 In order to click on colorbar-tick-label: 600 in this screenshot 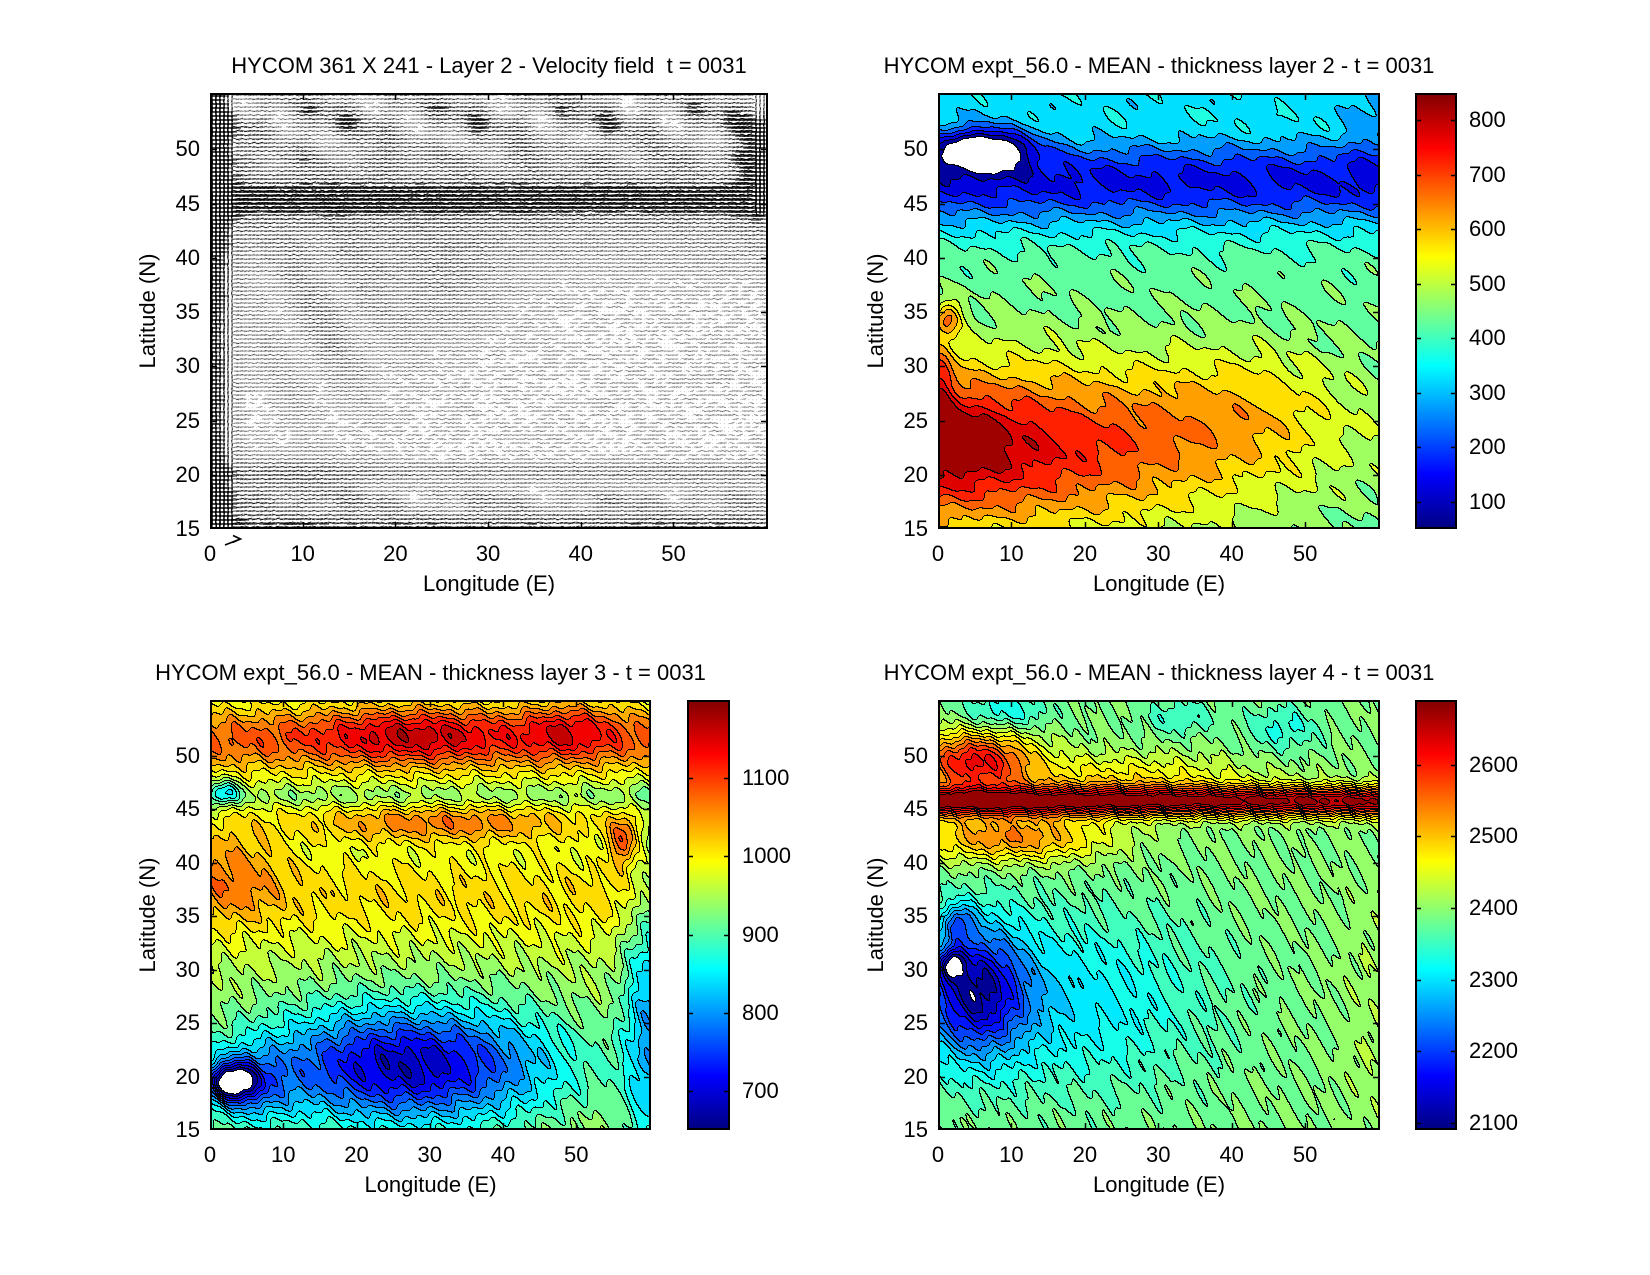, I will do `click(1487, 229)`.